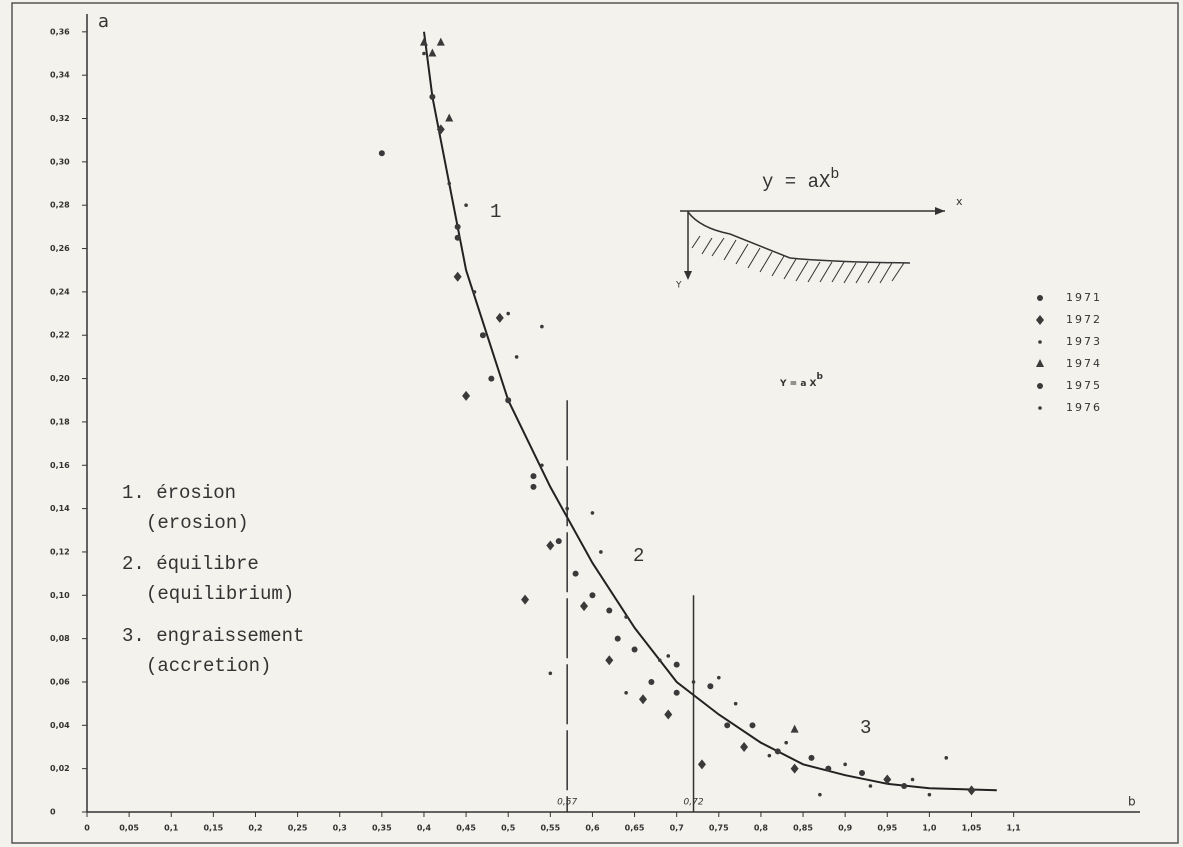 Image resolution: width=1183 pixels, height=847 pixels. I want to click on y-tick-label: 0,30, so click(60, 161).